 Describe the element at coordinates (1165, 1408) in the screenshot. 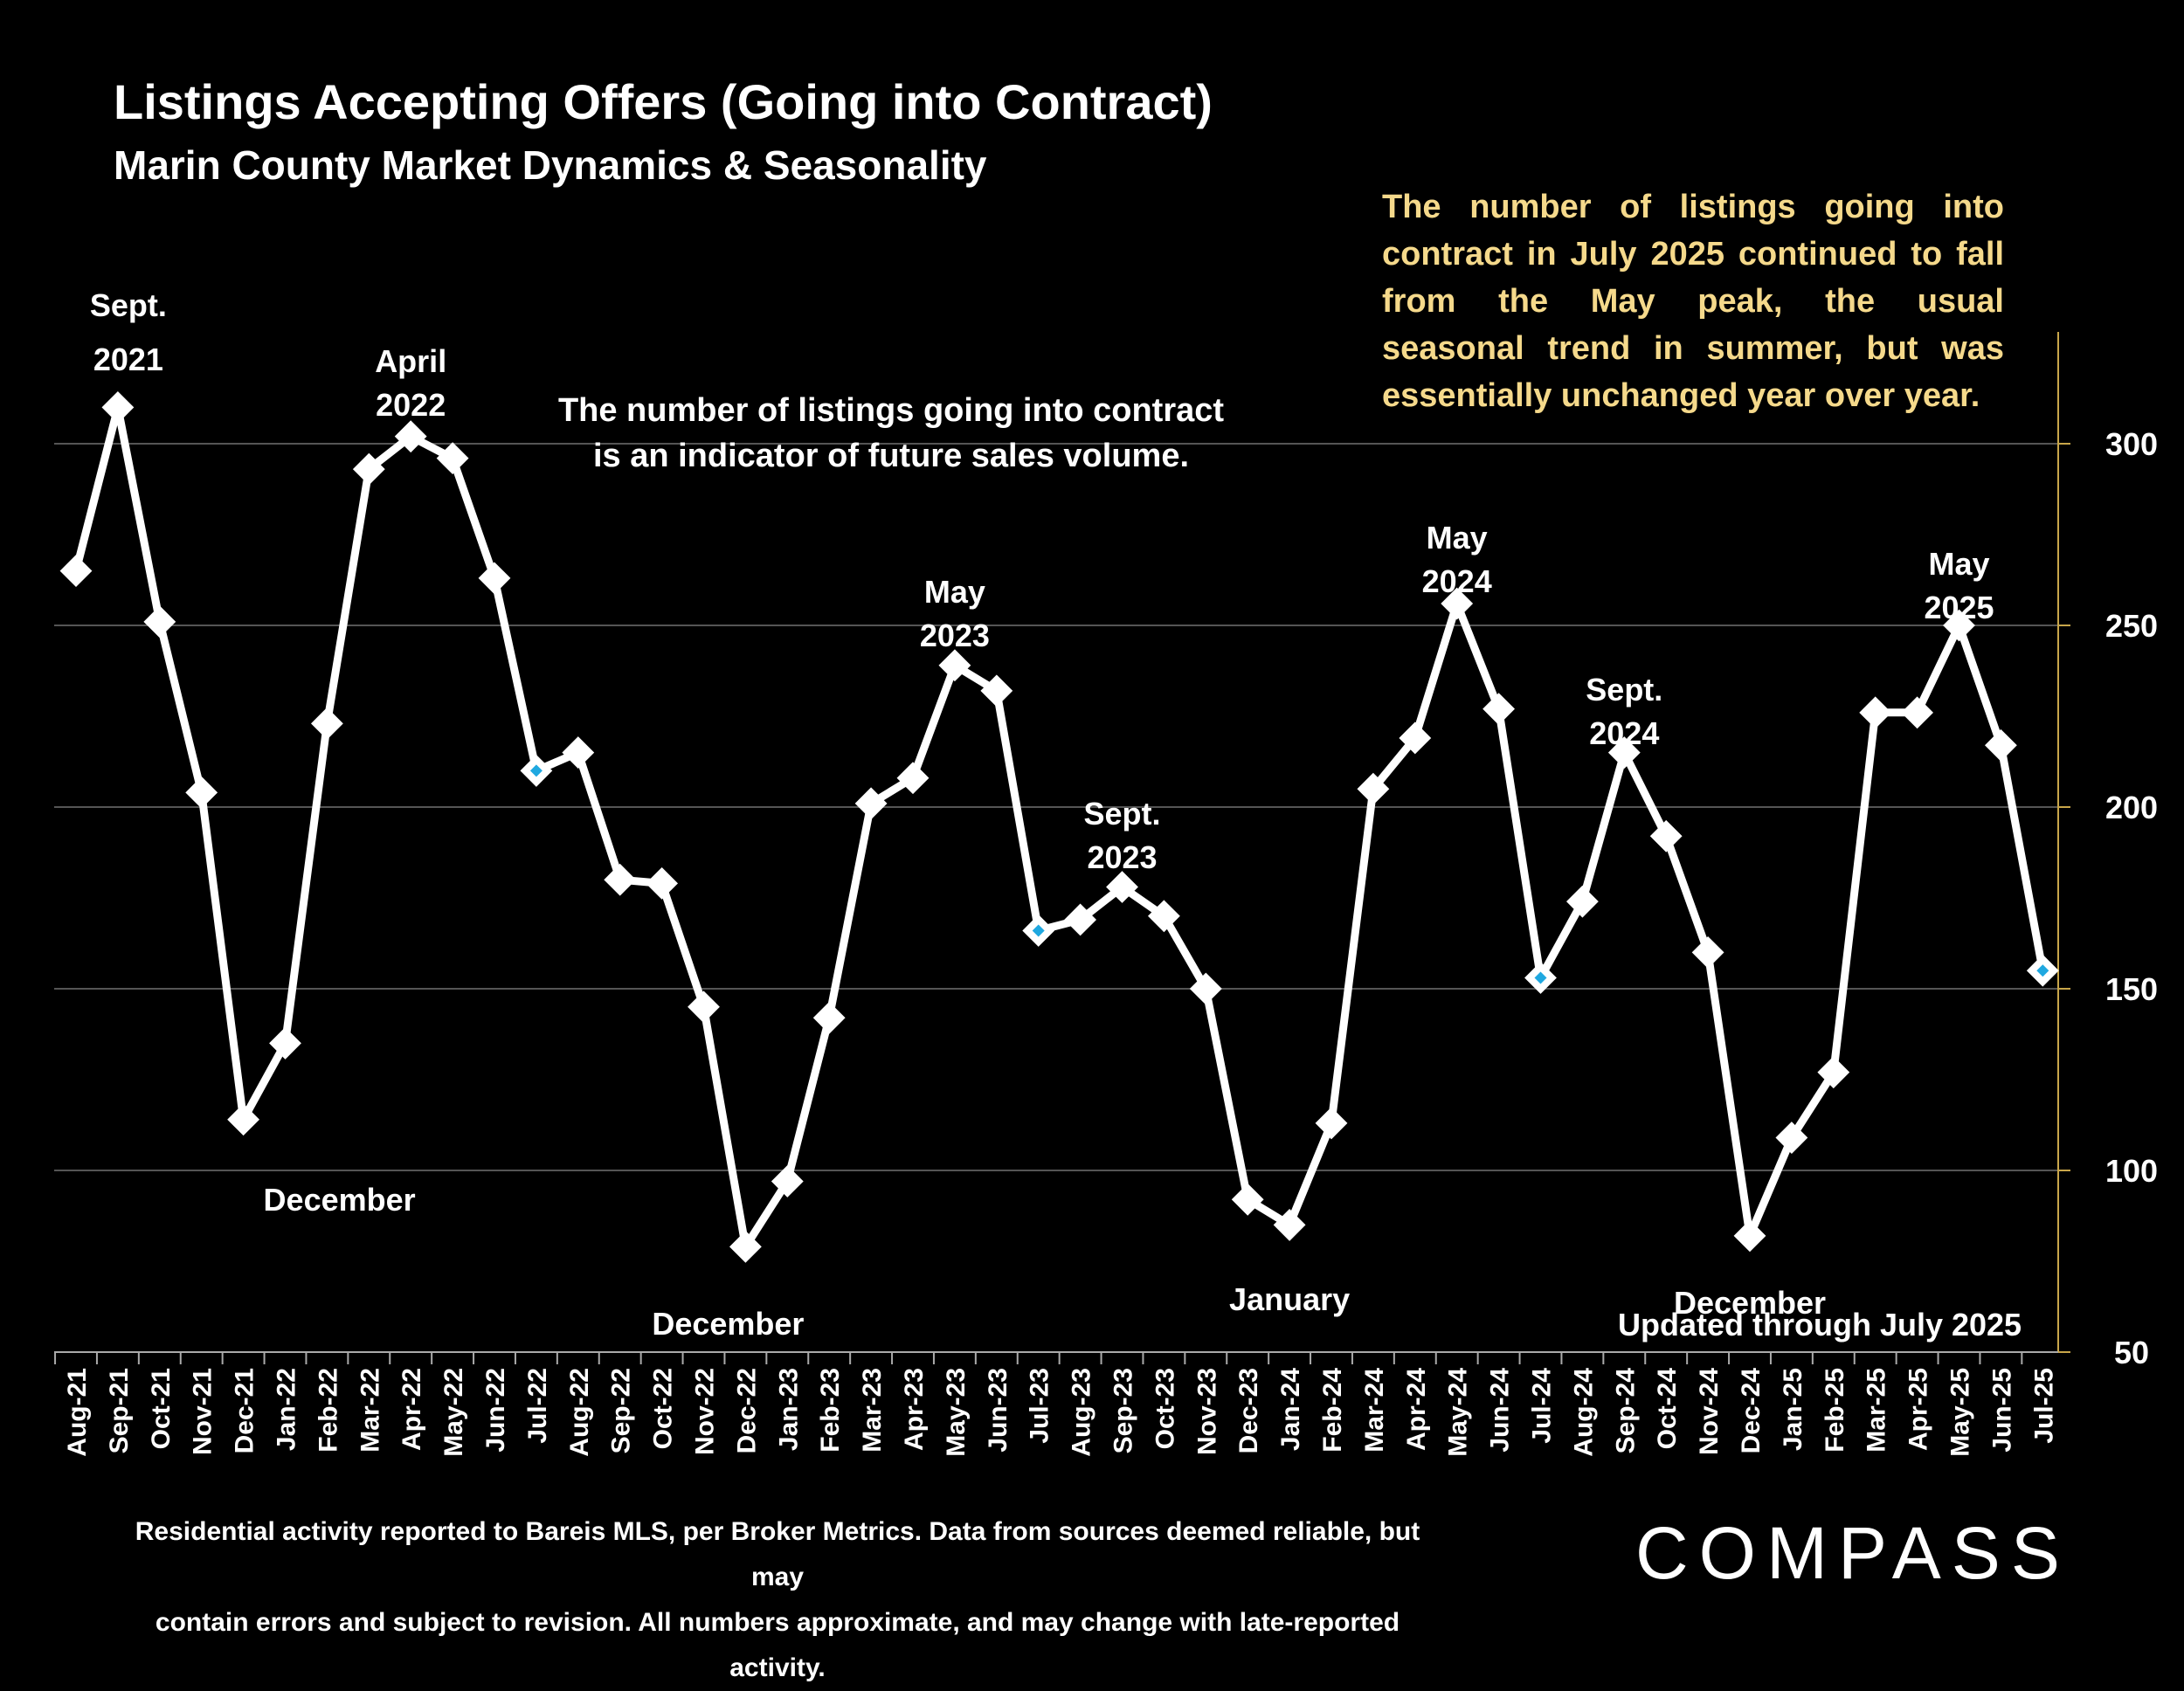

I see `x-tick-label: Oct-23` at that location.